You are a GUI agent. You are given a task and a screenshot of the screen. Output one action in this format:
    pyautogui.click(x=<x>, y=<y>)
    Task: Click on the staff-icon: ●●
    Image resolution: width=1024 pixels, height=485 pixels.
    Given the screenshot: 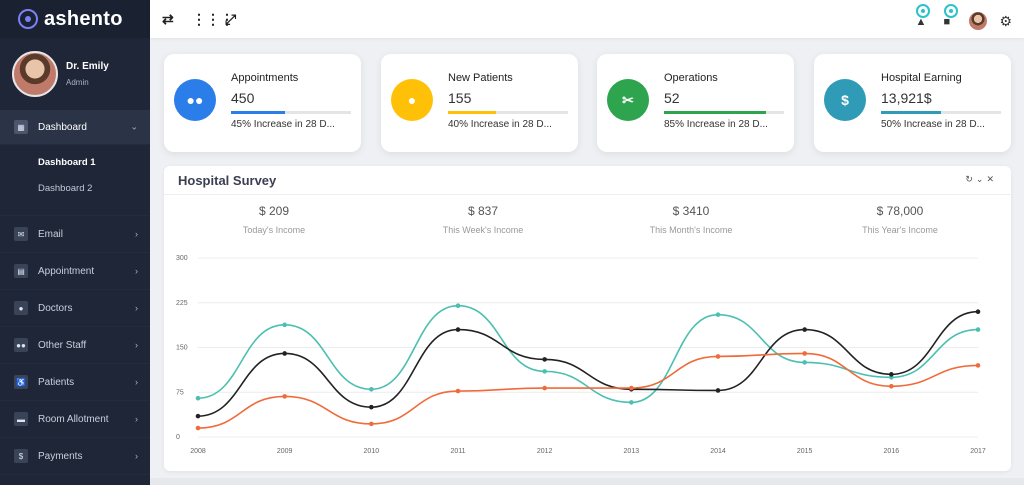 What is the action you would take?
    pyautogui.click(x=21, y=345)
    